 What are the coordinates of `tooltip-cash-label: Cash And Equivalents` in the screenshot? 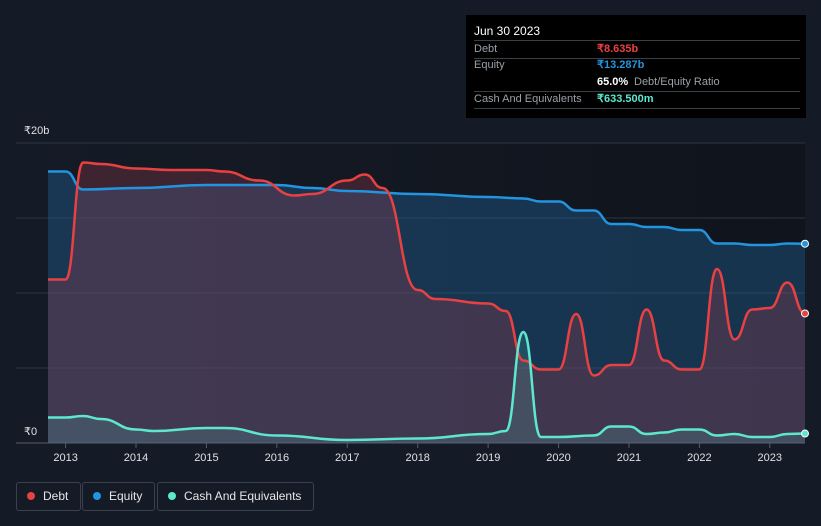 It's located at (528, 99).